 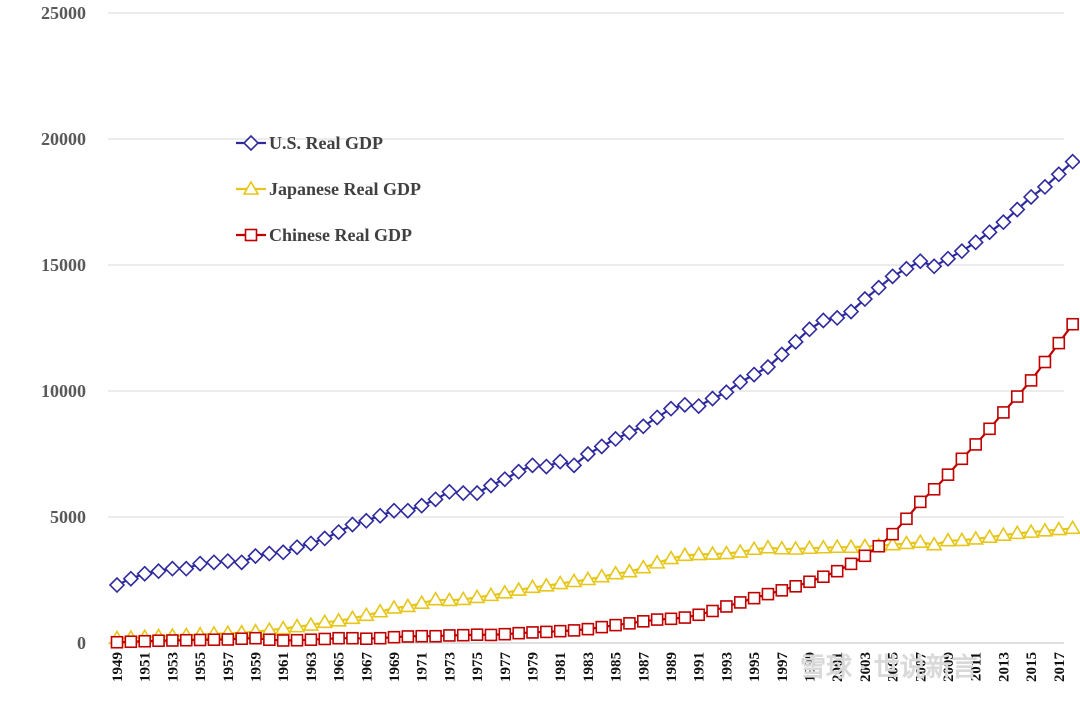 What do you see at coordinates (617, 667) in the screenshot?
I see `x-tick-label: 1985` at bounding box center [617, 667].